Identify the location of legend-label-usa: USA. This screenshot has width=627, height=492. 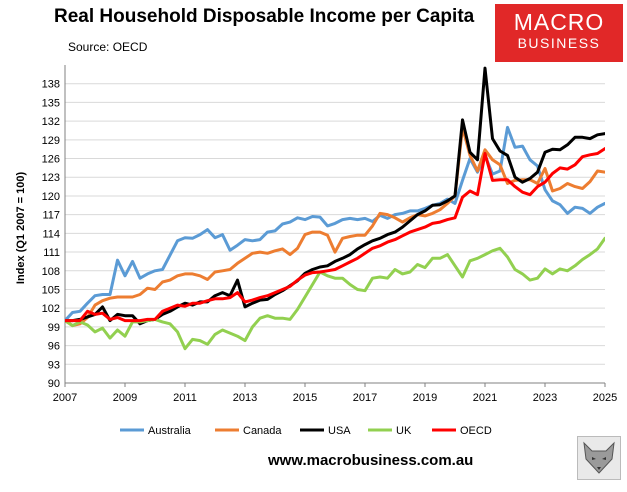
(339, 431).